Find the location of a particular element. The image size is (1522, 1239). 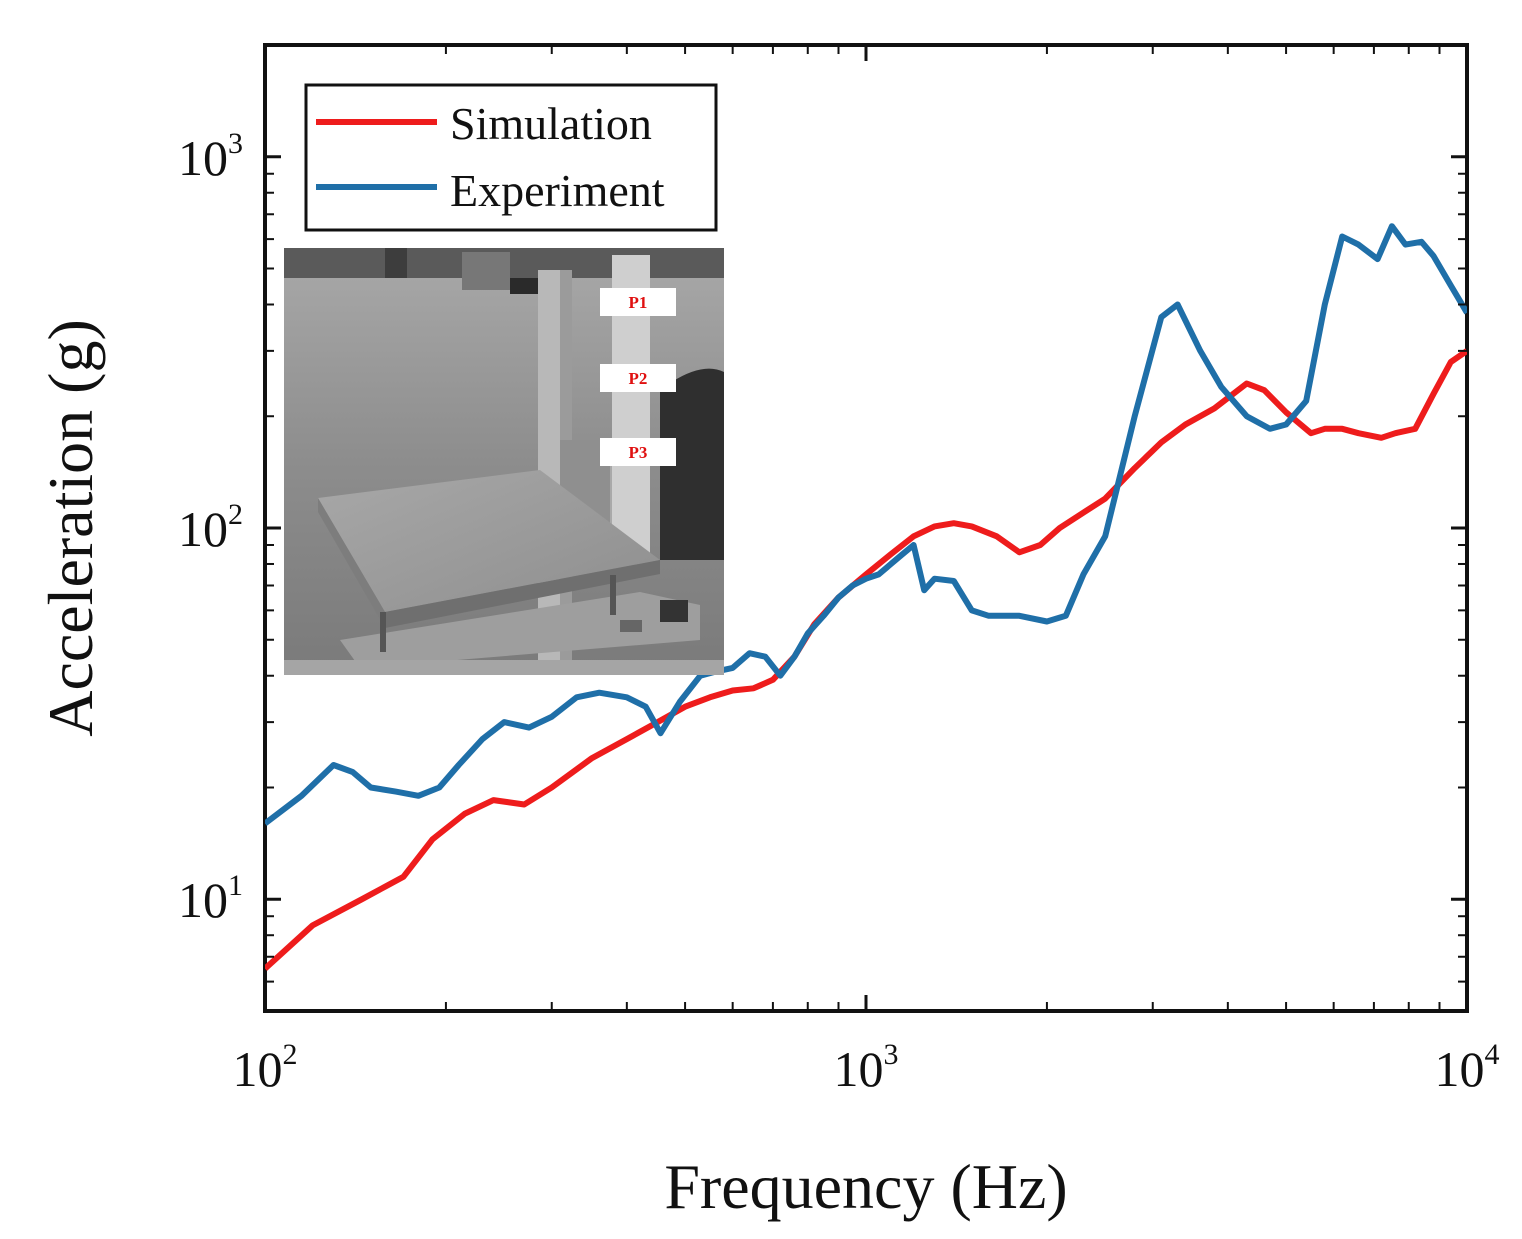

inset-photo: P1 P2 P3 is located at coordinates (504, 461).